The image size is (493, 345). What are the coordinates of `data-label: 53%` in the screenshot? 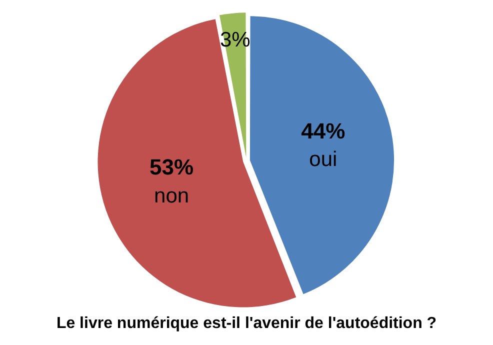 It's located at (172, 167).